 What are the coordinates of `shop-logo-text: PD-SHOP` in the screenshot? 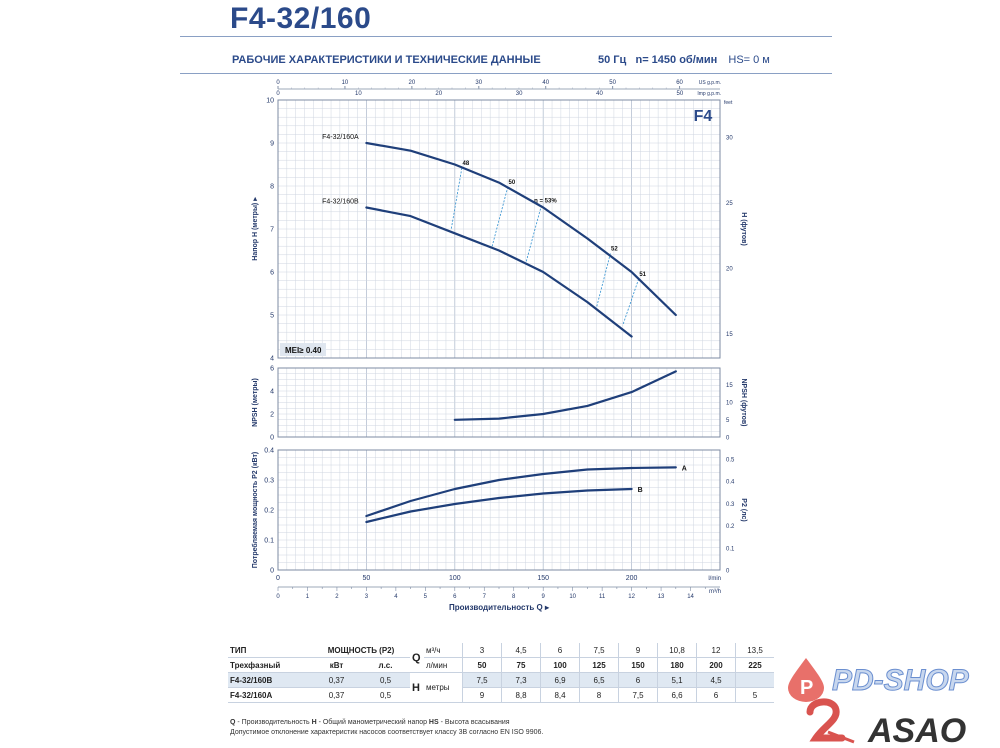 It's located at (901, 680).